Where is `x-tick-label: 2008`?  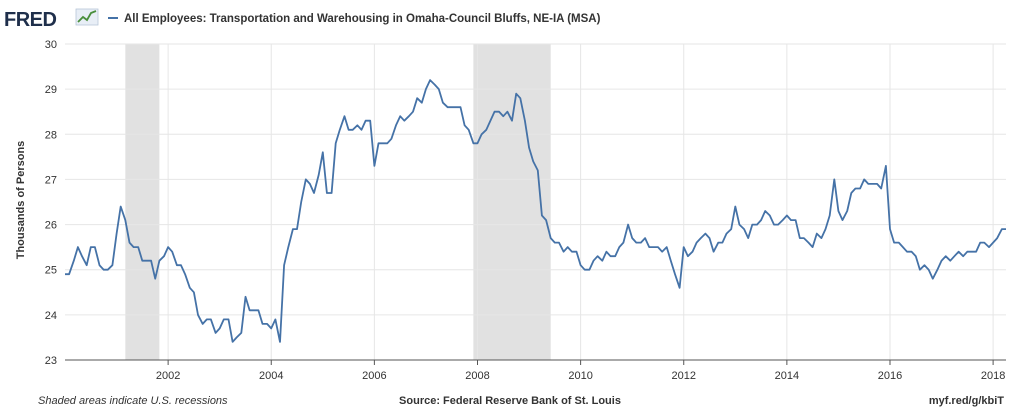
x-tick-label: 2008 is located at coordinates (477, 376).